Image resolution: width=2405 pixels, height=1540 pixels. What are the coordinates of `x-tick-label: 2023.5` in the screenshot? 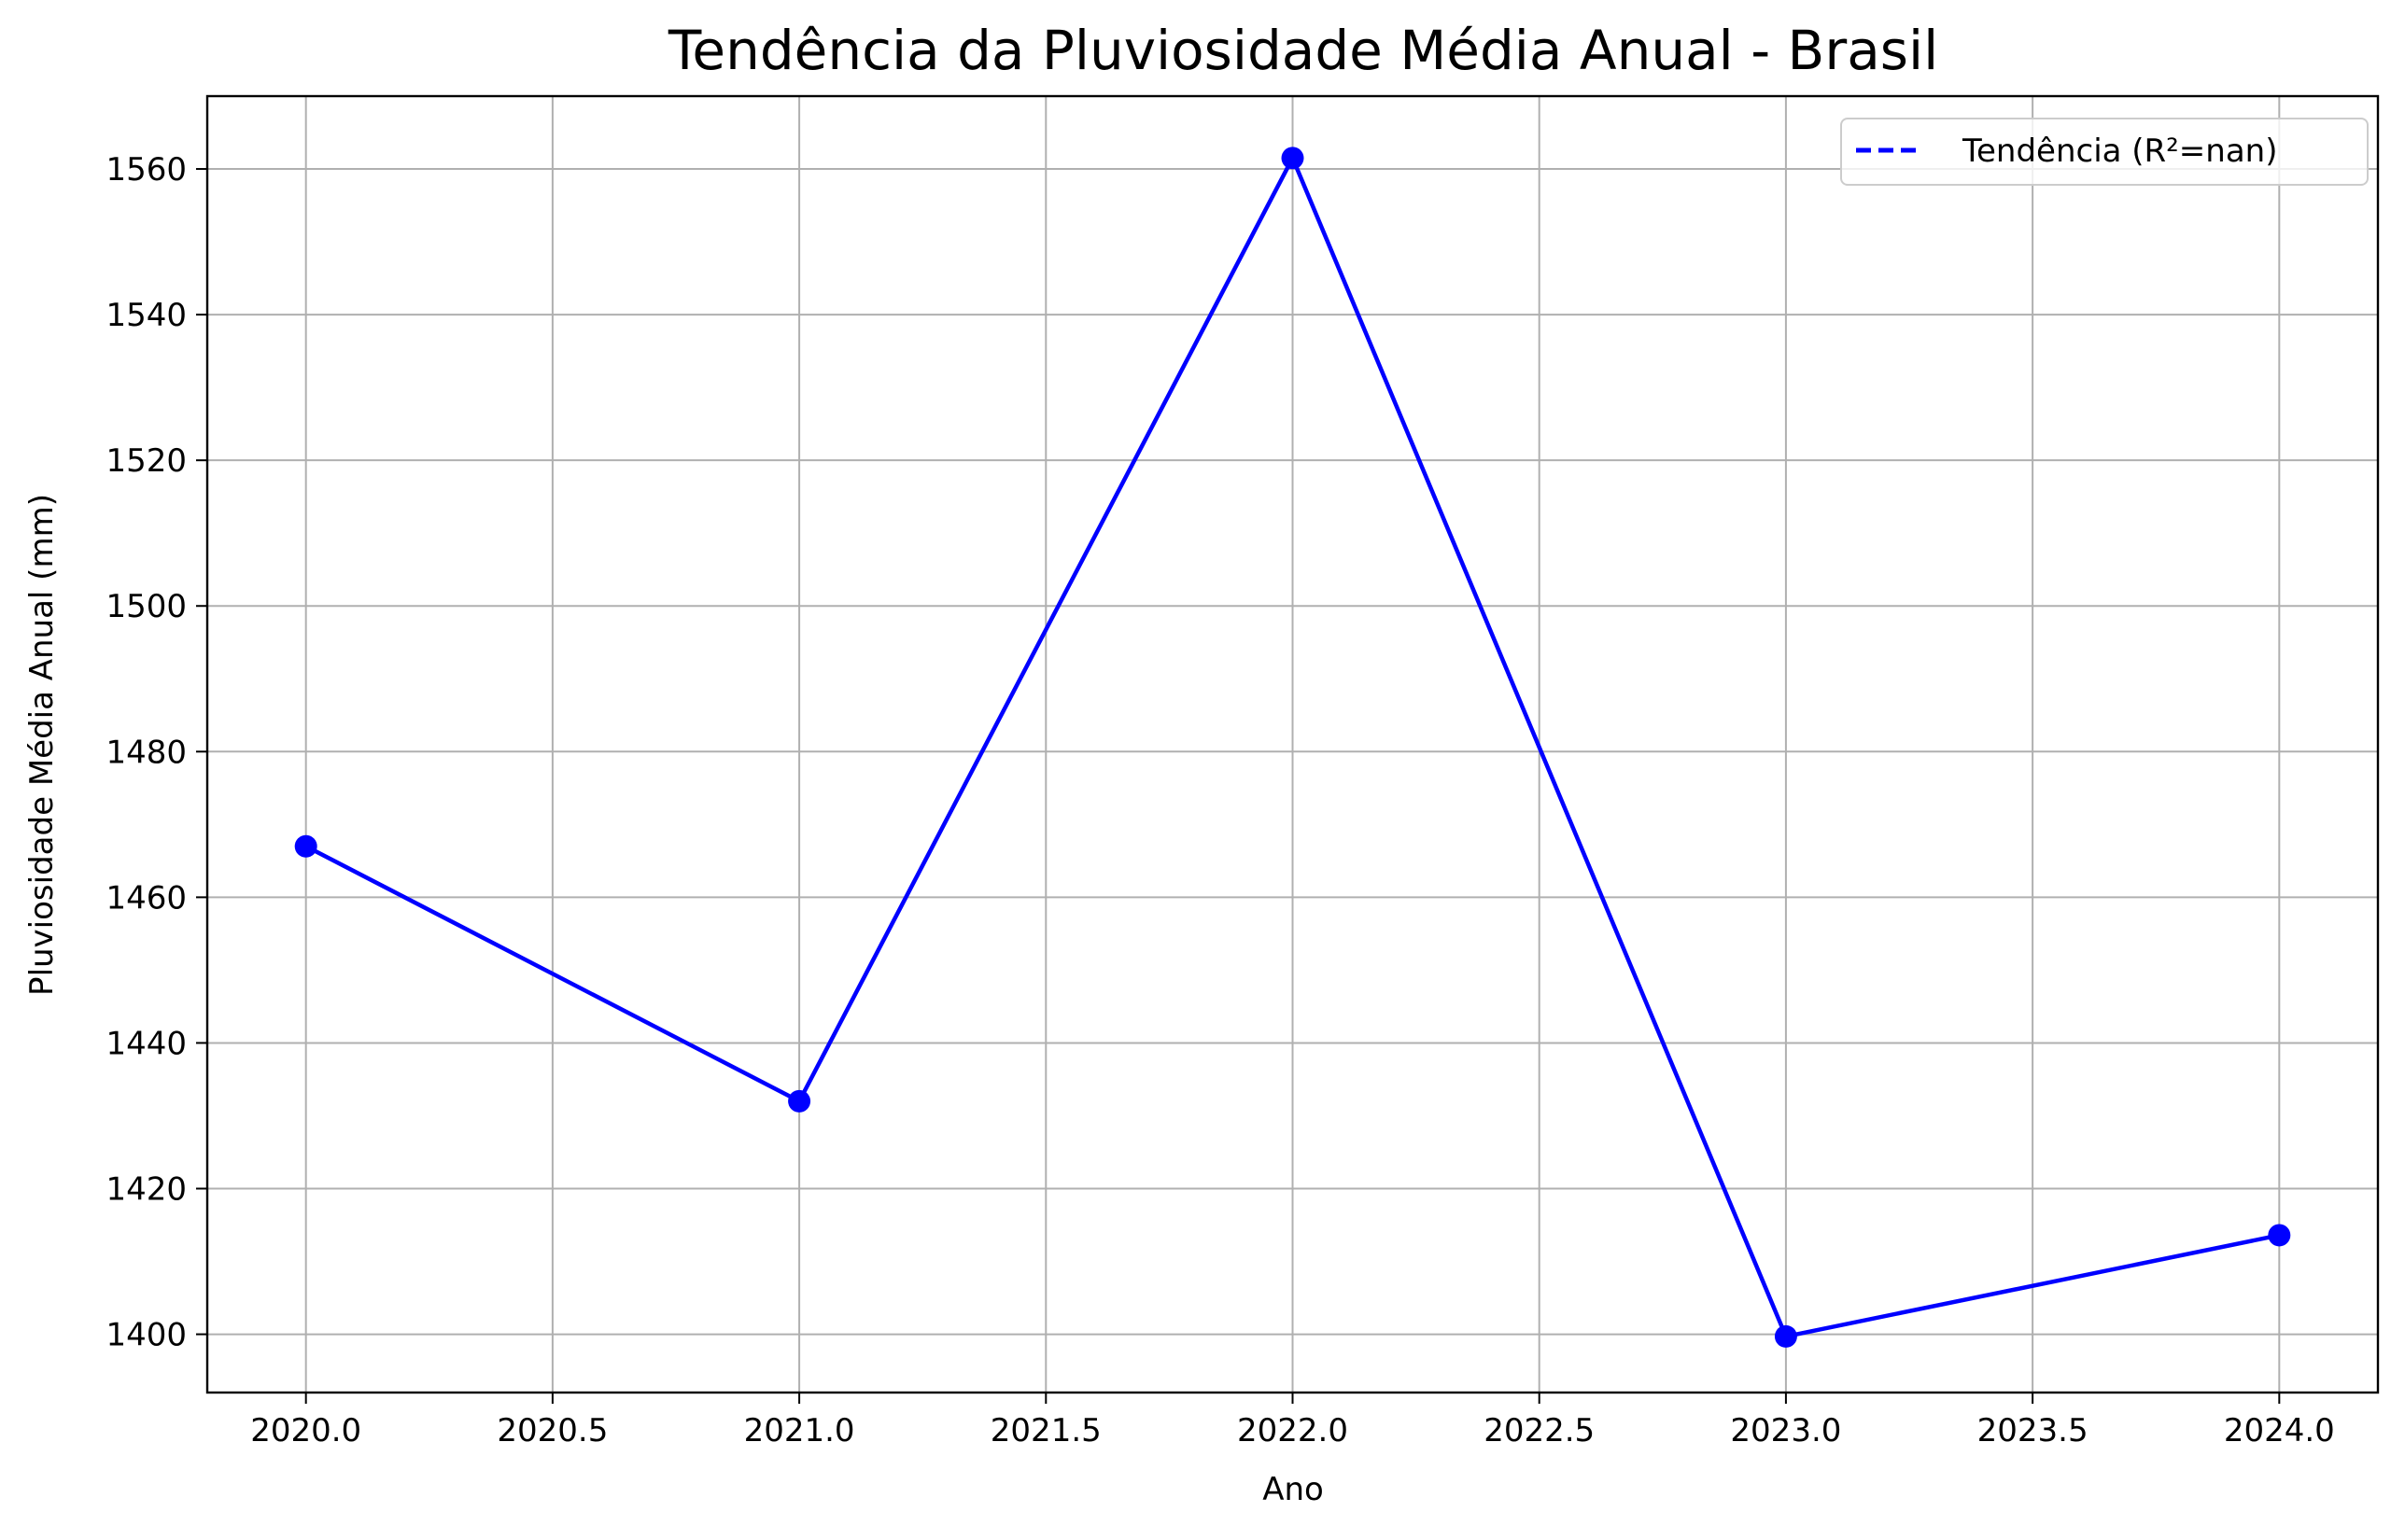 It's located at (2033, 1430).